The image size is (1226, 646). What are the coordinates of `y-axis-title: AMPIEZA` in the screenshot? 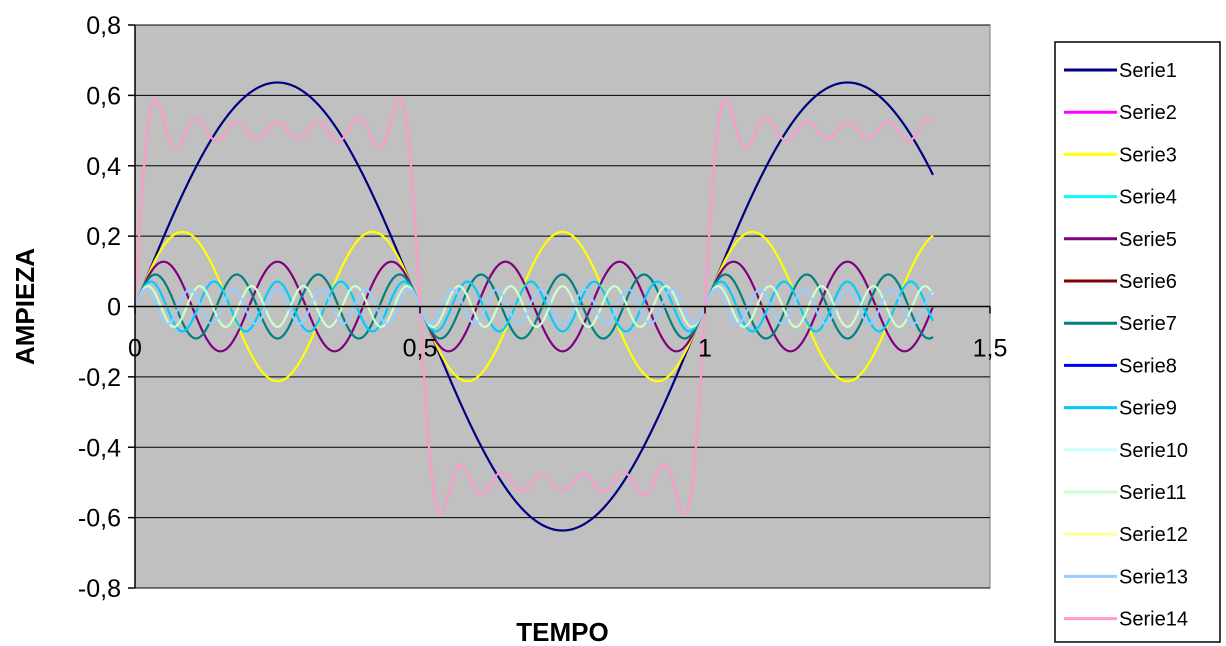 It's located at (25, 306).